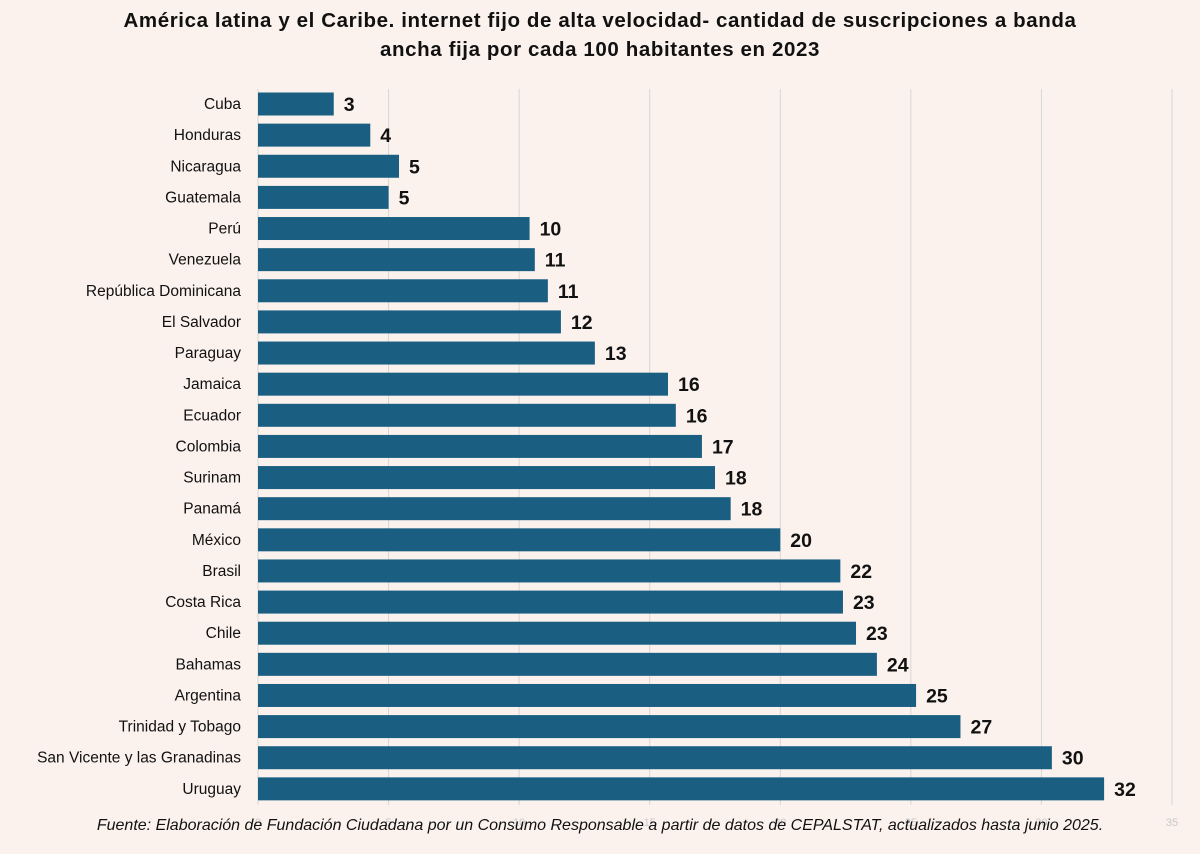 Image resolution: width=1200 pixels, height=854 pixels. I want to click on x-tick-label: 5, so click(389, 823).